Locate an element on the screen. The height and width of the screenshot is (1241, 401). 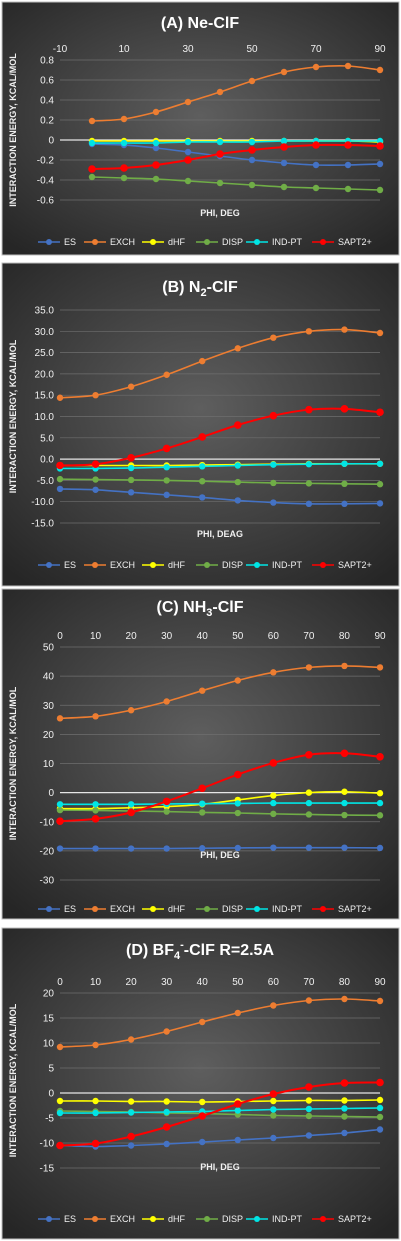
series-es is located at coordinates (220, 1138).